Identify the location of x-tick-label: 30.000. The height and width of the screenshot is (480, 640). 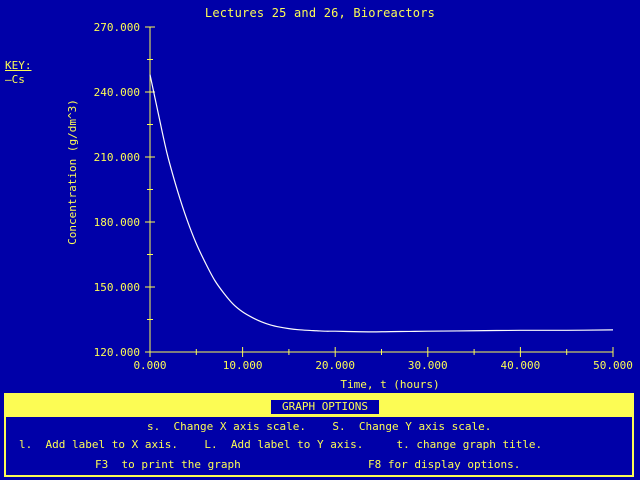
(428, 365).